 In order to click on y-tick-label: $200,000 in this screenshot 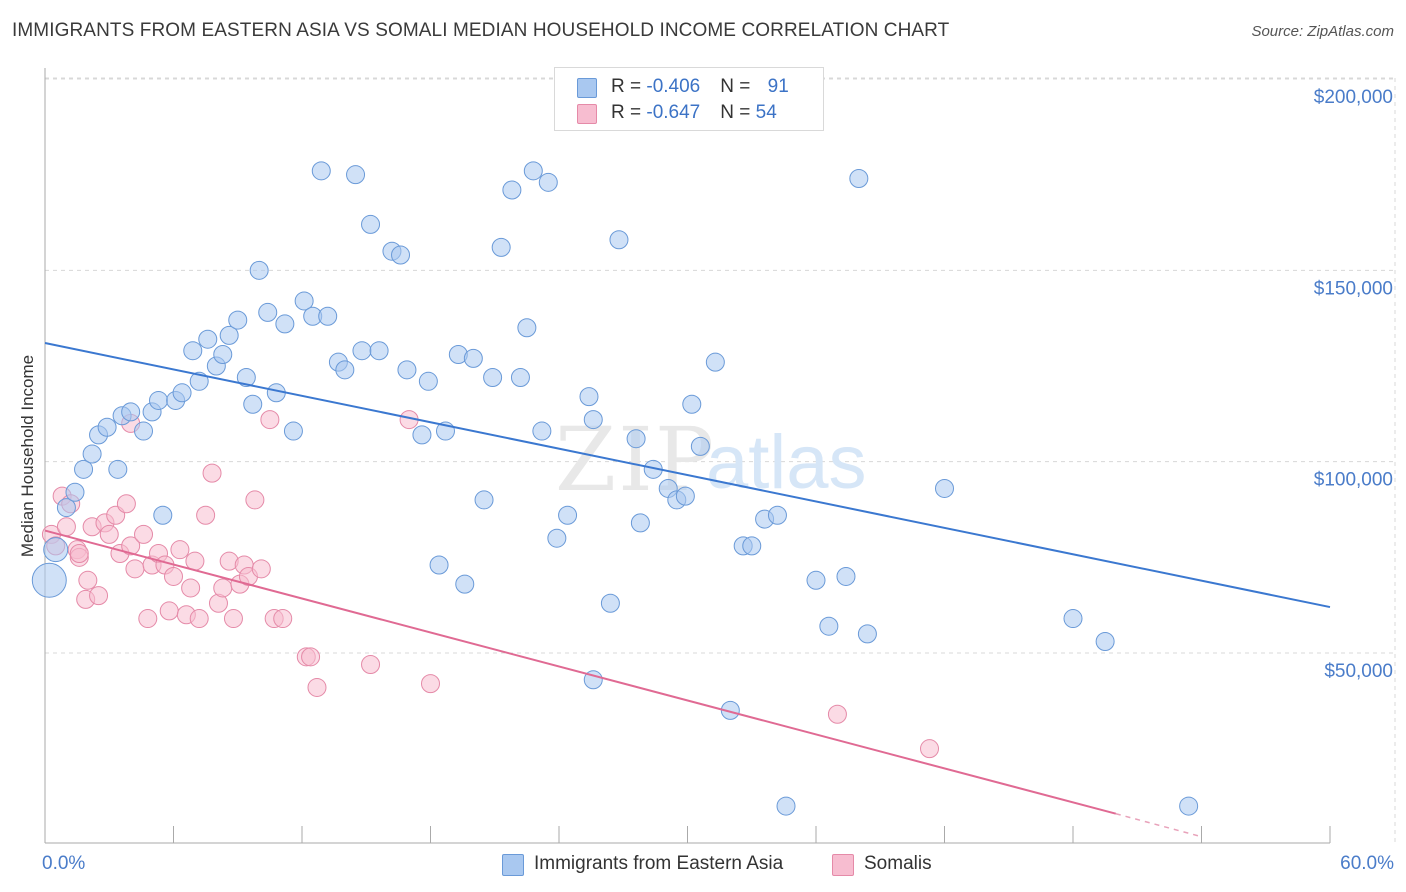, I will do `click(1353, 97)`.